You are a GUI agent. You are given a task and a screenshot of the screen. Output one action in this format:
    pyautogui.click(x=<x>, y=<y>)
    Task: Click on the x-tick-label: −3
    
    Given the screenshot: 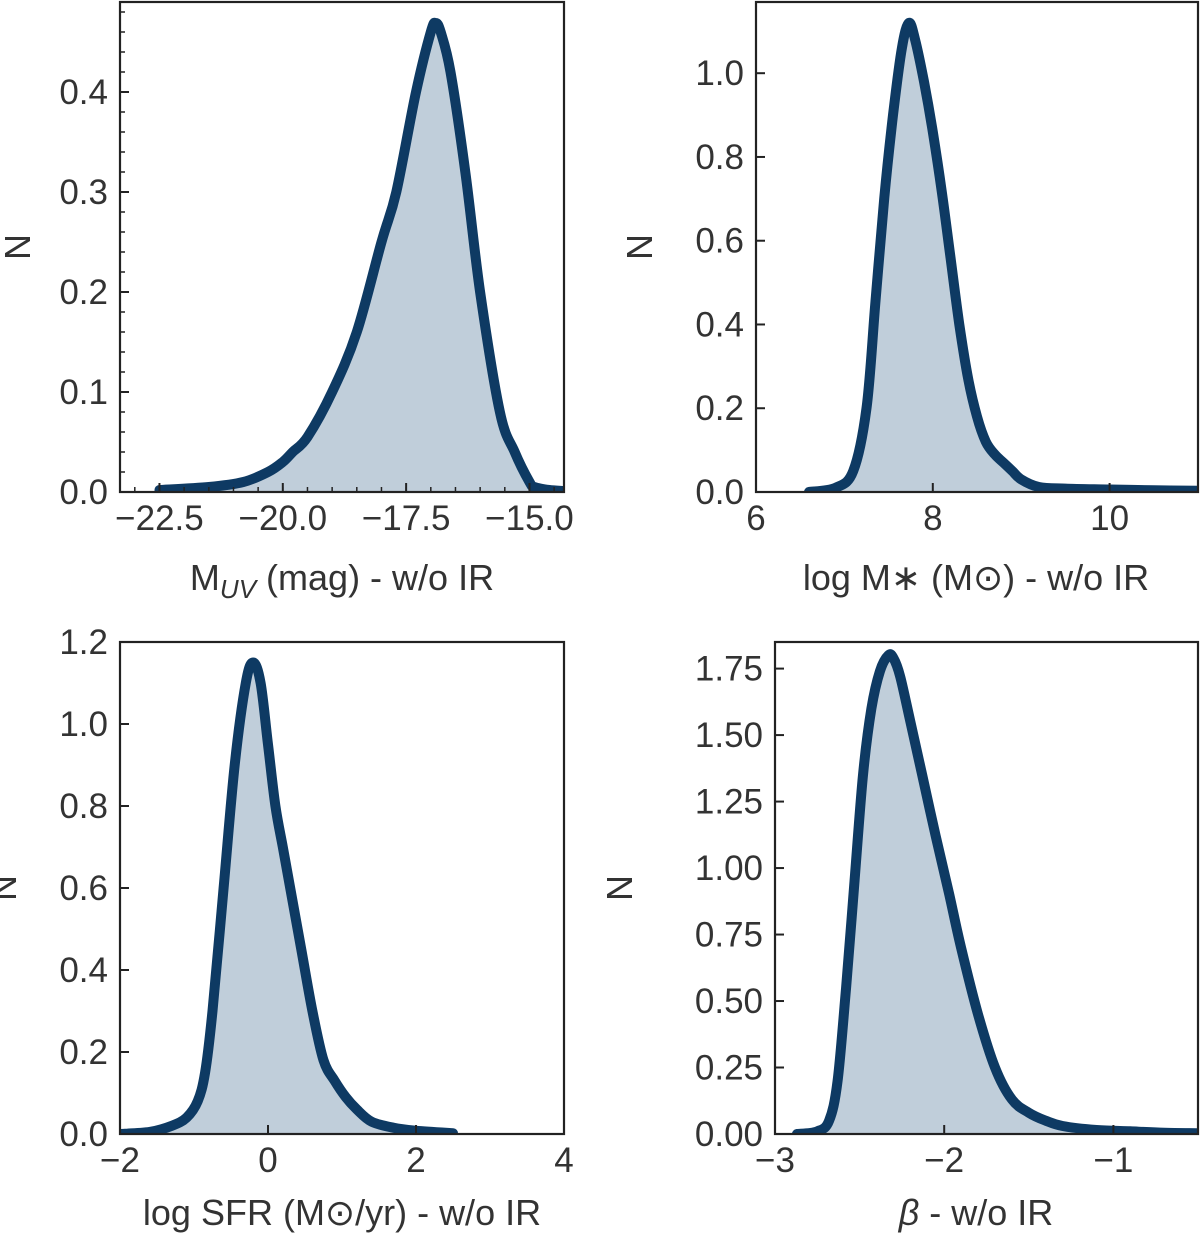 What is the action you would take?
    pyautogui.click(x=775, y=1160)
    